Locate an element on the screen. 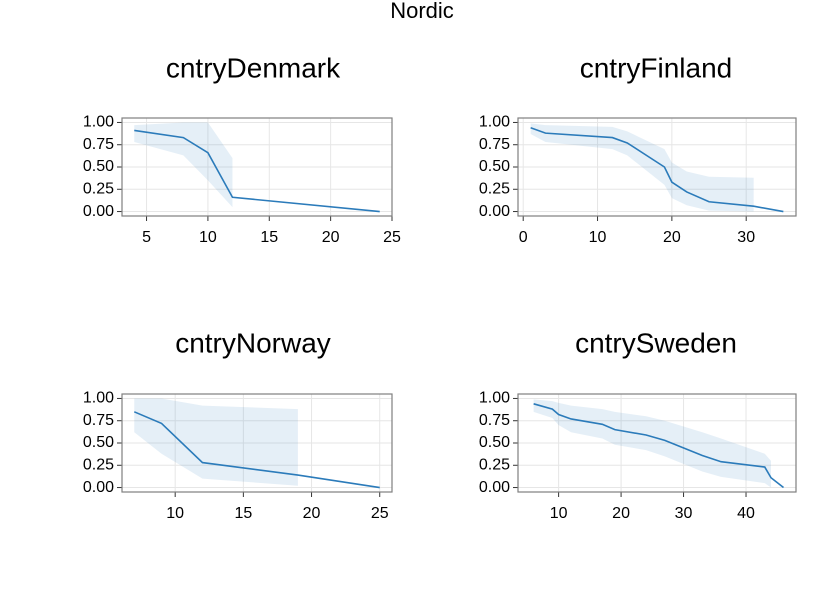 The image size is (826, 590). x-tick-label: 5 is located at coordinates (146, 237).